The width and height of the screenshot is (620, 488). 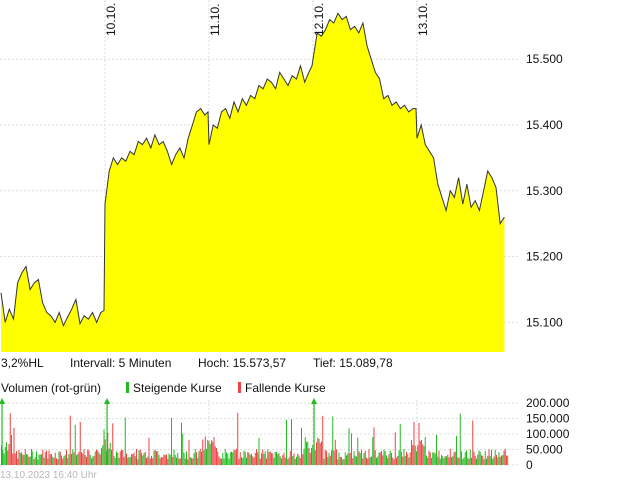 I want to click on info-high: Hoch: 15.573,57, so click(x=242, y=363).